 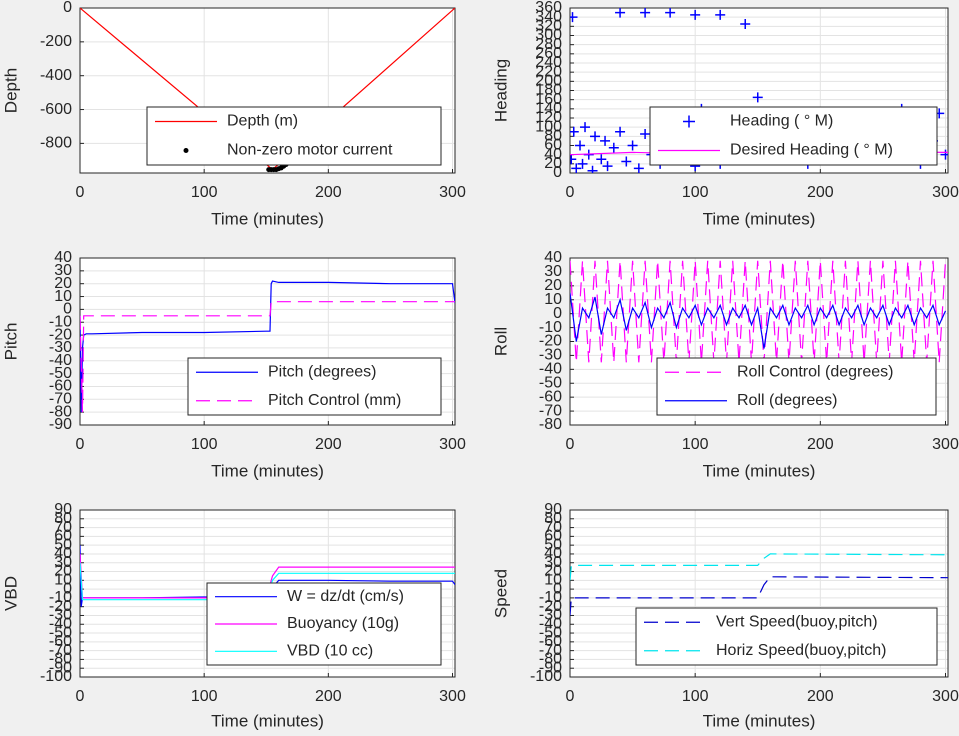 What do you see at coordinates (56, 75) in the screenshot?
I see `y-tick-label: -400` at bounding box center [56, 75].